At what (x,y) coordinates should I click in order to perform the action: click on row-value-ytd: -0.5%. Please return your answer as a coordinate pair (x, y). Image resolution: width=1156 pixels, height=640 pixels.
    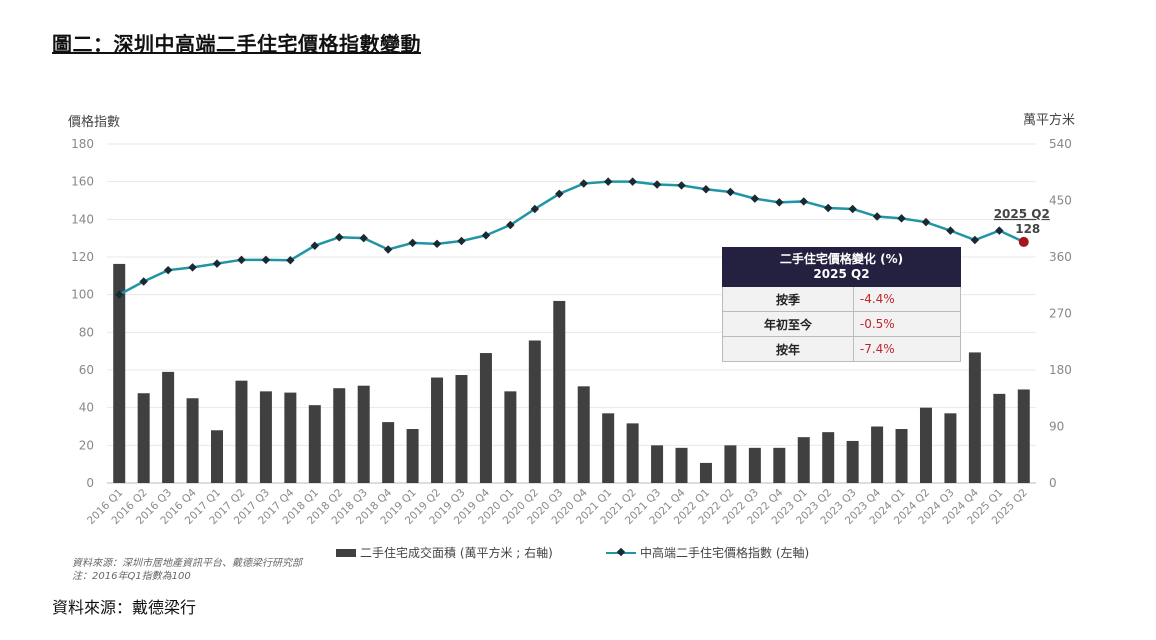
    Looking at the image, I should click on (907, 324).